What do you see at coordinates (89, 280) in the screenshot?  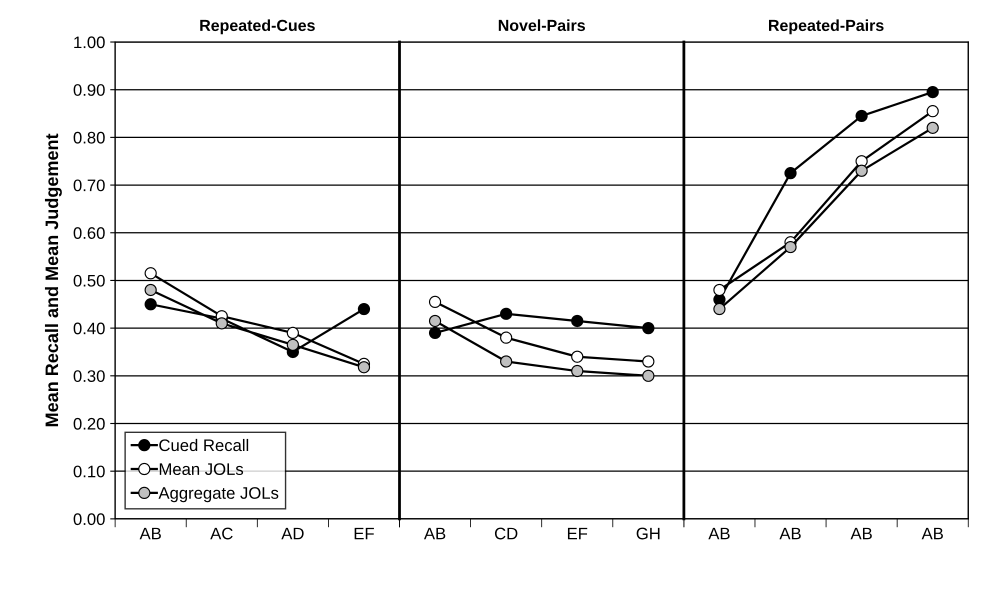 I see `y-tick-label: 0.50` at bounding box center [89, 280].